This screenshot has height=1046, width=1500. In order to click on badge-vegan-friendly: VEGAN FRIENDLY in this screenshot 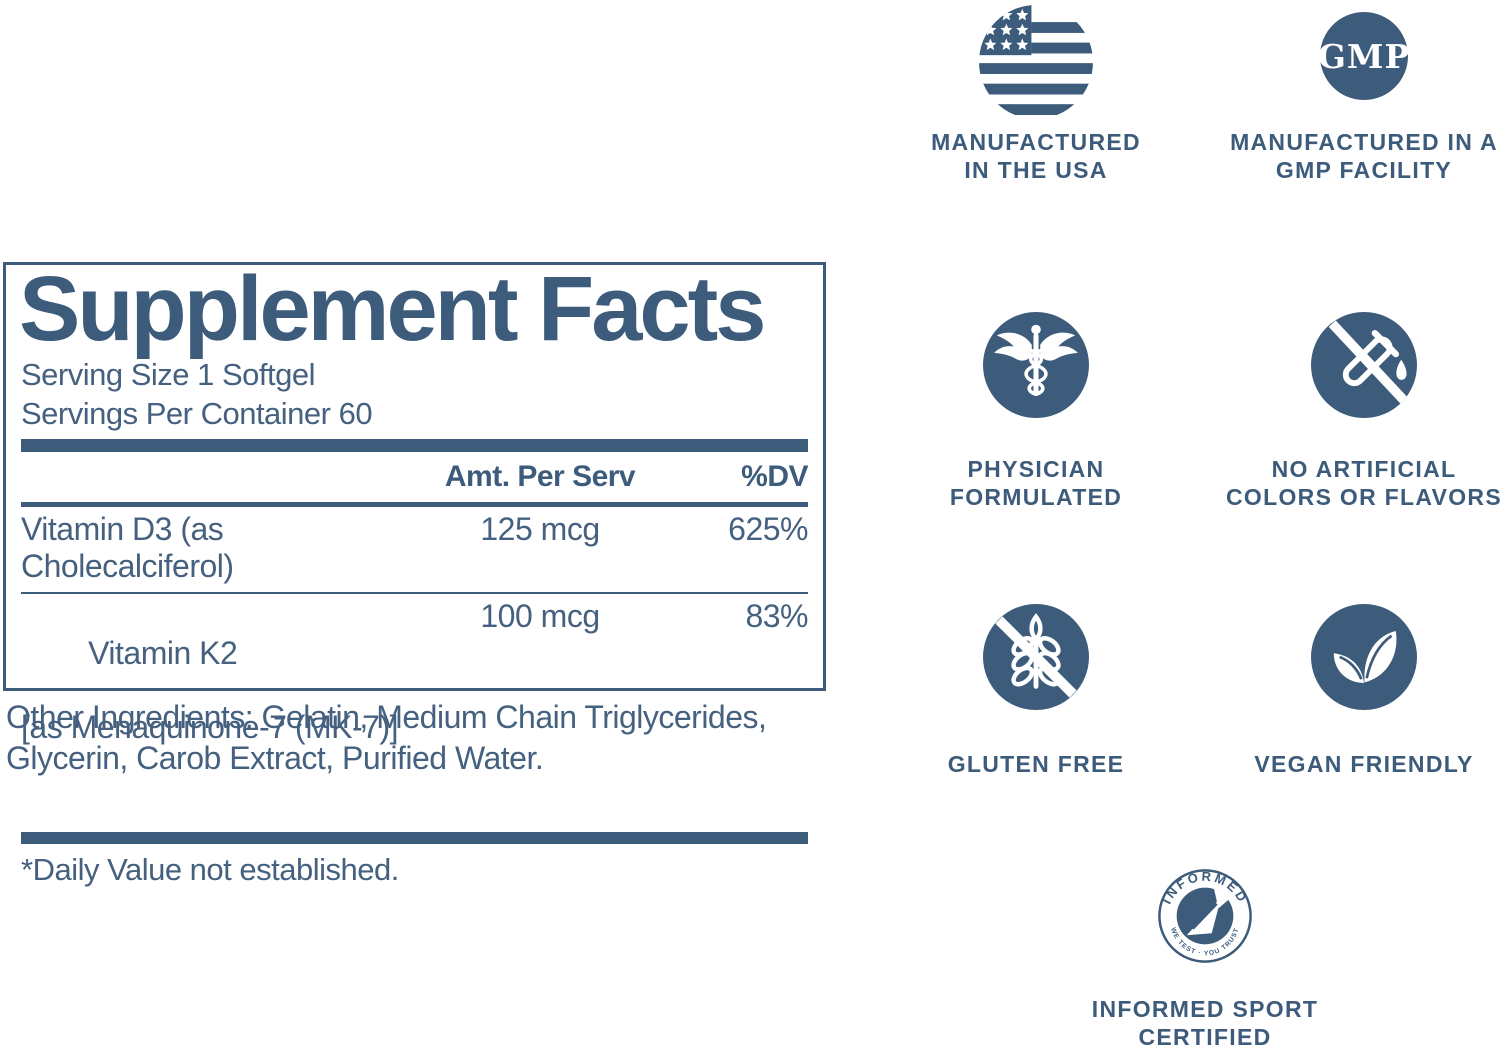, I will do `click(1342, 691)`.